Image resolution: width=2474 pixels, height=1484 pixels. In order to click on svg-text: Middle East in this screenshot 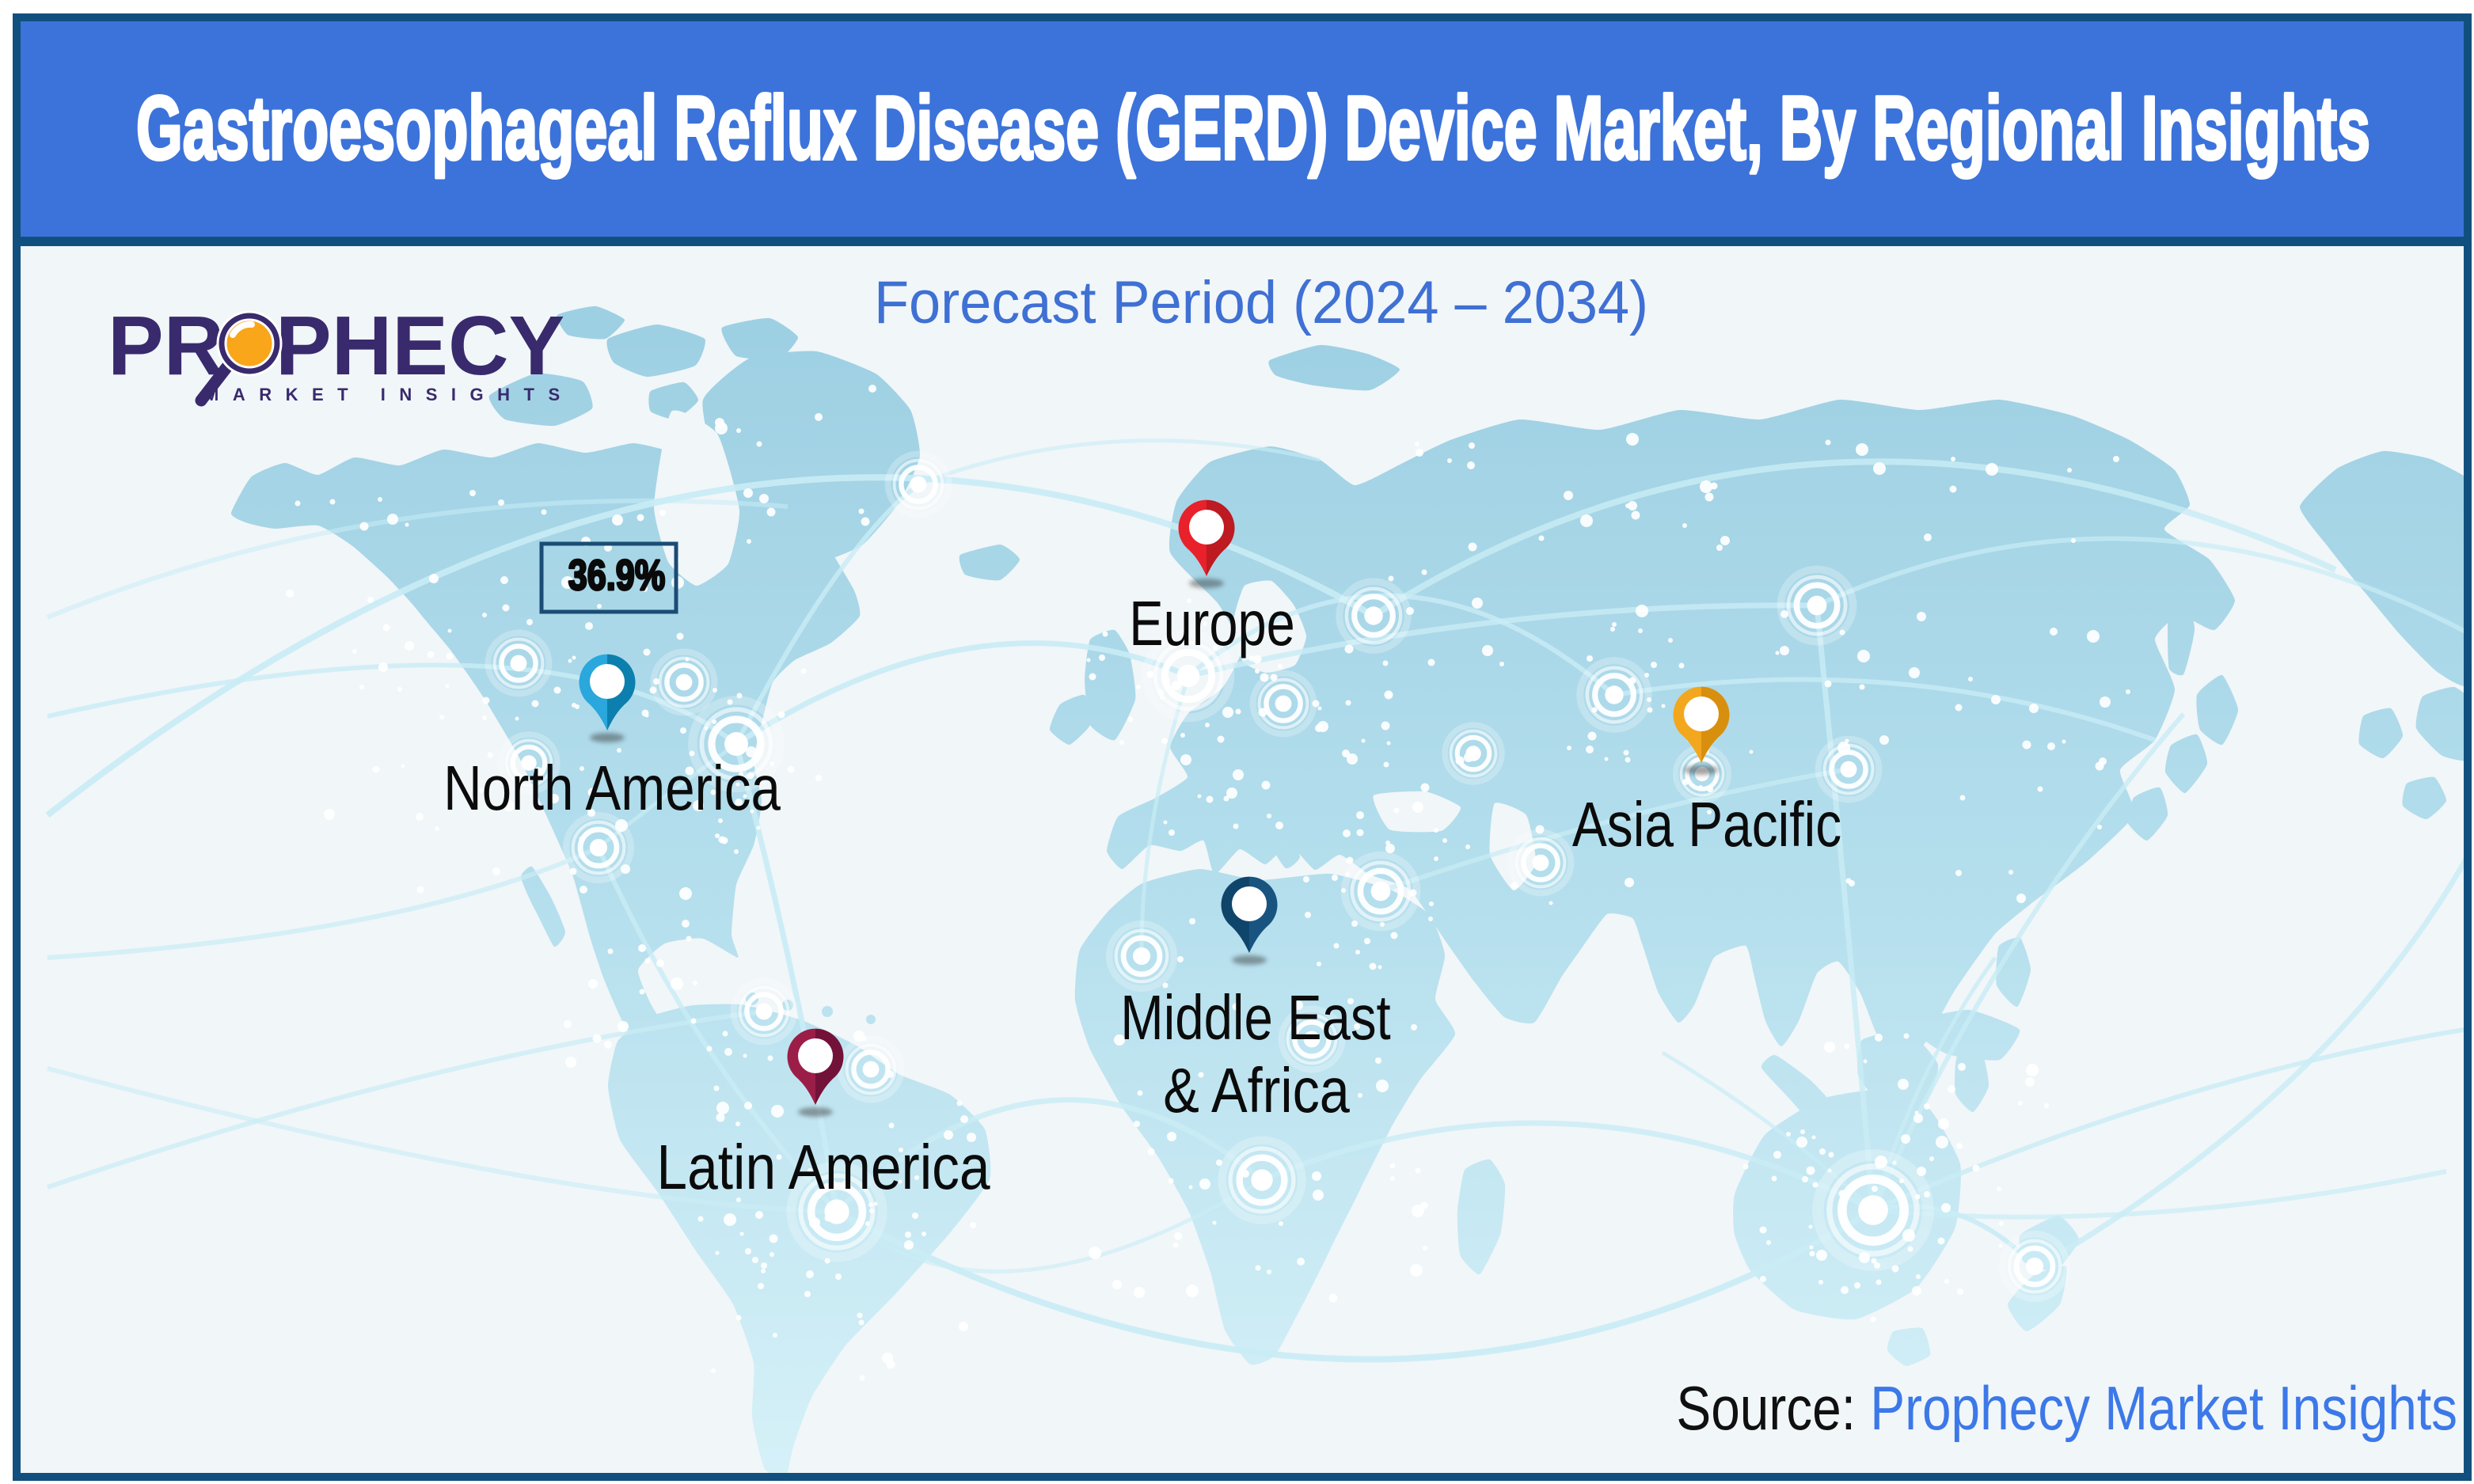, I will do `click(1255, 1018)`.